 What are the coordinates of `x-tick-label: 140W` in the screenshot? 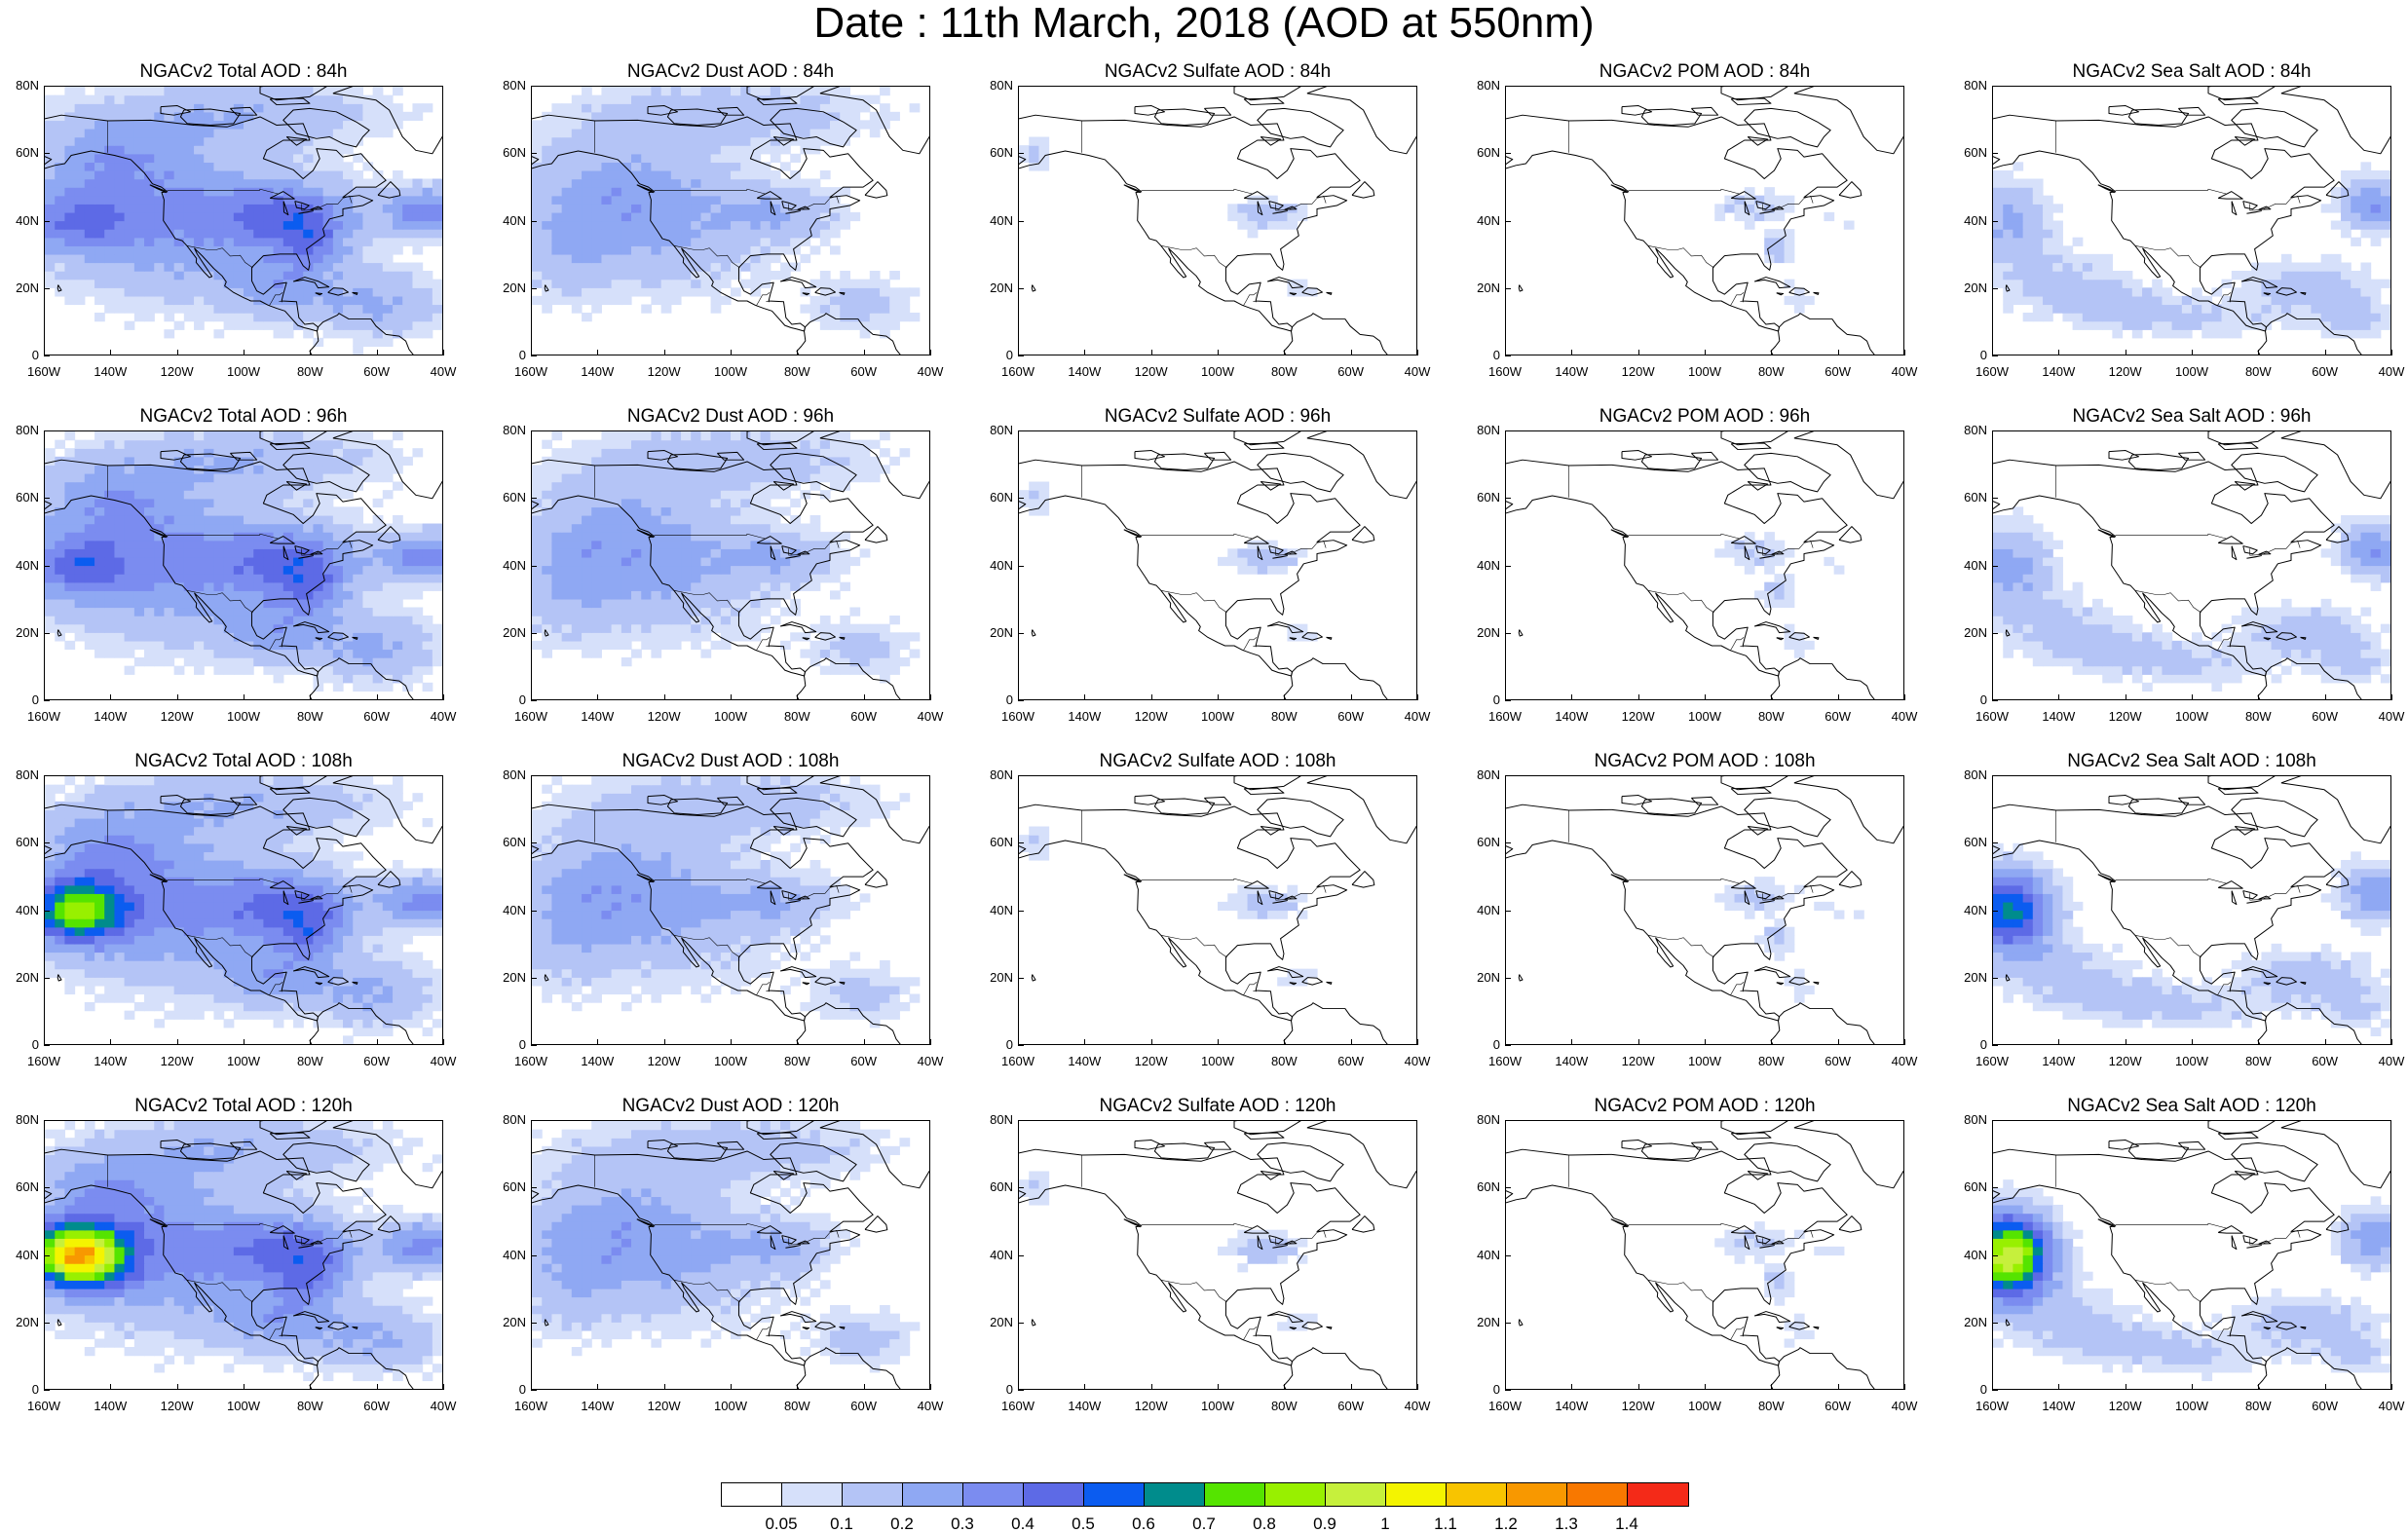 It's located at (110, 717).